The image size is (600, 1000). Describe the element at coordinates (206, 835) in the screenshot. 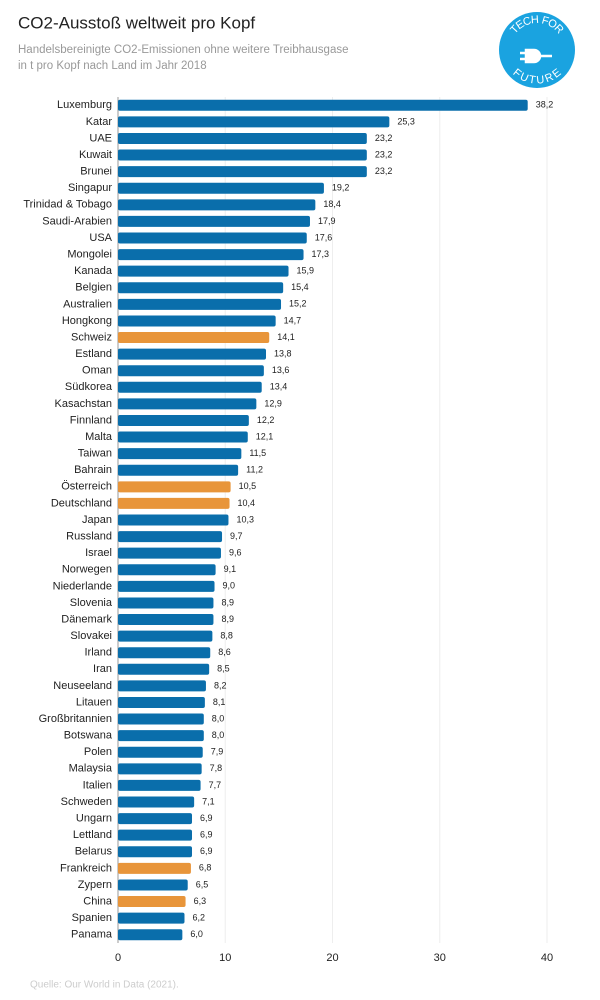

I see `value-label: 6,9` at that location.